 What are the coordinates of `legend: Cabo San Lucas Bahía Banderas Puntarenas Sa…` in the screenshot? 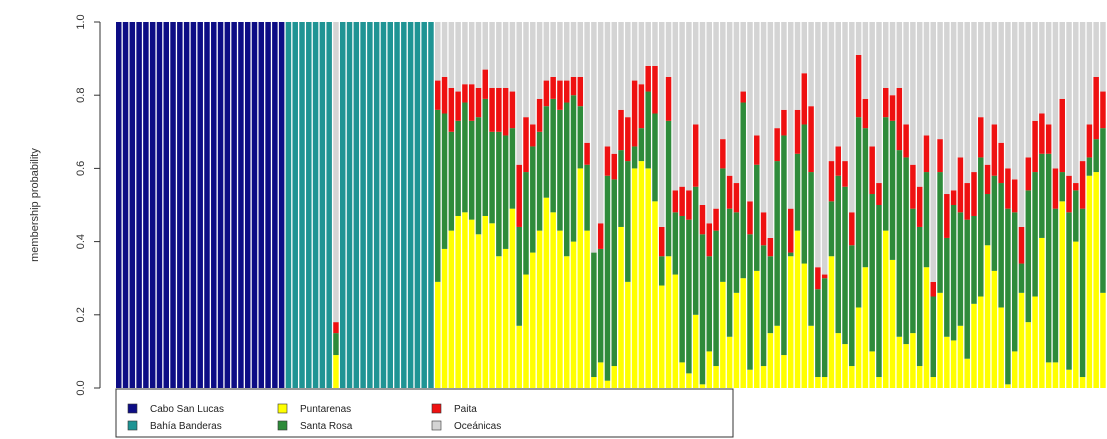 It's located at (424, 413).